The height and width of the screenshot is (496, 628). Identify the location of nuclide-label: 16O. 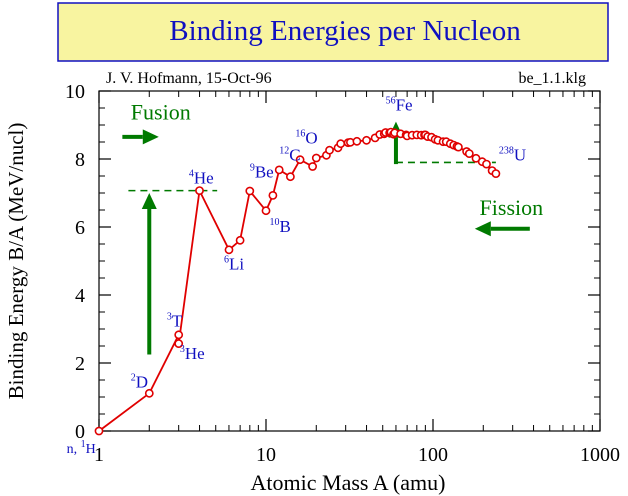
(306, 138).